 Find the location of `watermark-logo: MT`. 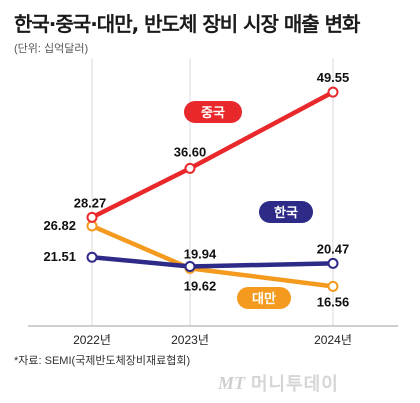

watermark-logo: MT is located at coordinates (231, 382).